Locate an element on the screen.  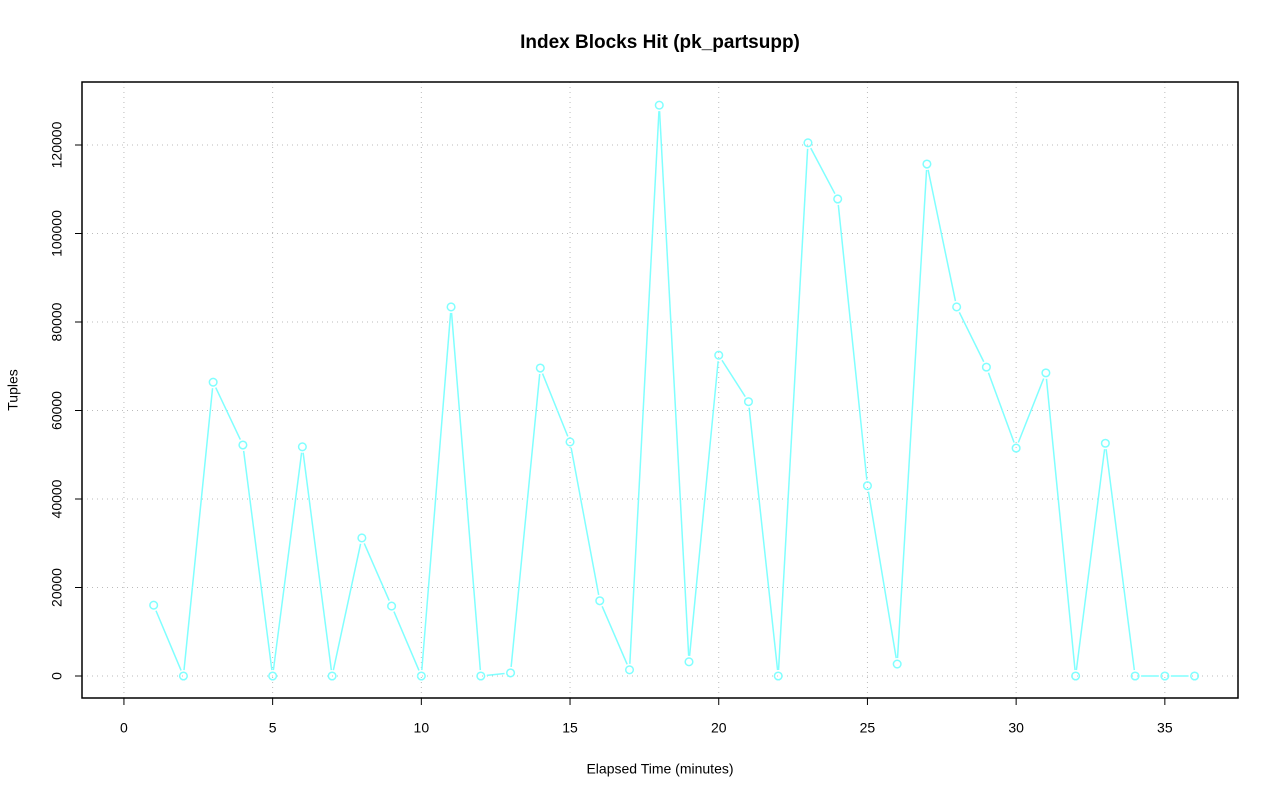
x-tick-label: 15 is located at coordinates (570, 728).